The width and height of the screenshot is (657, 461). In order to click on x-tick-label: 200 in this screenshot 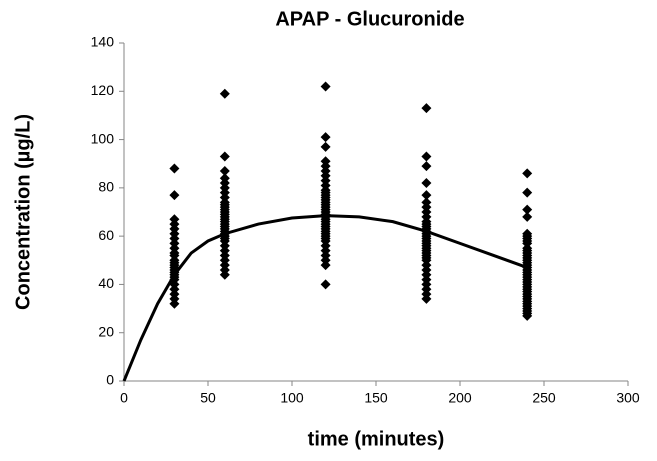, I will do `click(460, 398)`.